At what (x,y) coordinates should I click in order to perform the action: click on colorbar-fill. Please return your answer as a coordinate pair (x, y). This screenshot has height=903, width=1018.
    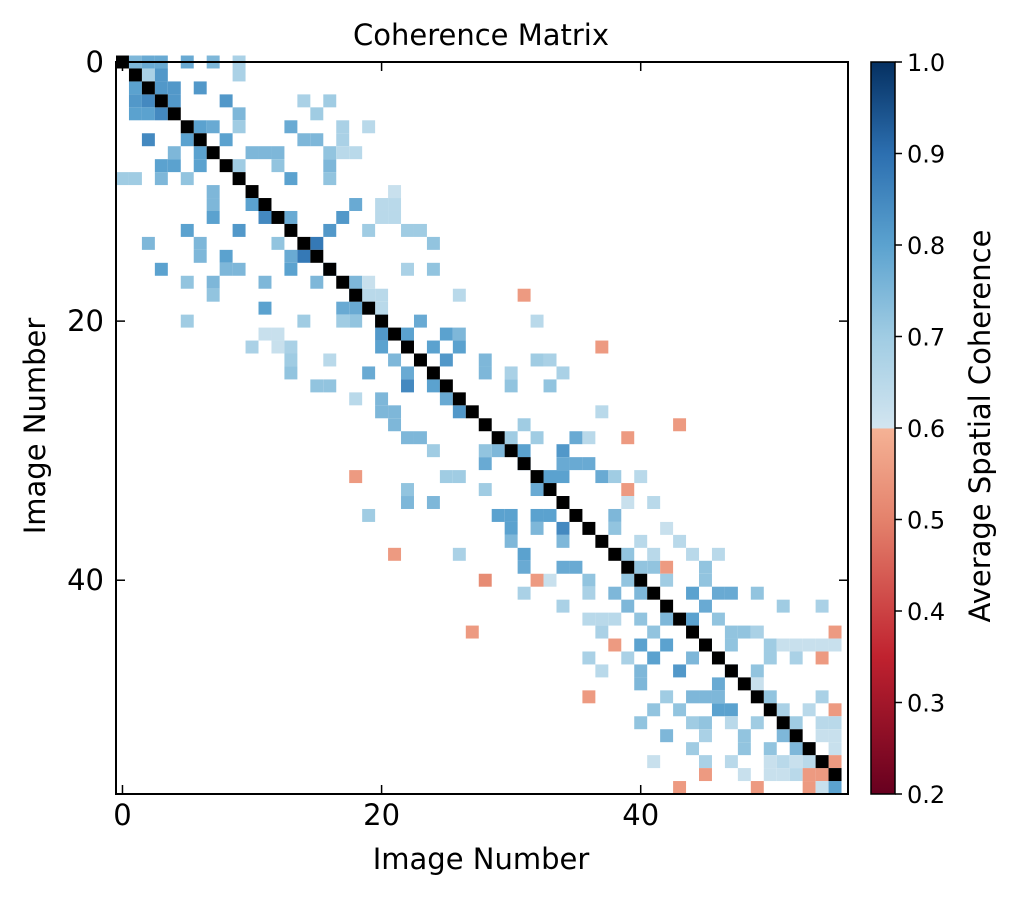
    Looking at the image, I should click on (883, 428).